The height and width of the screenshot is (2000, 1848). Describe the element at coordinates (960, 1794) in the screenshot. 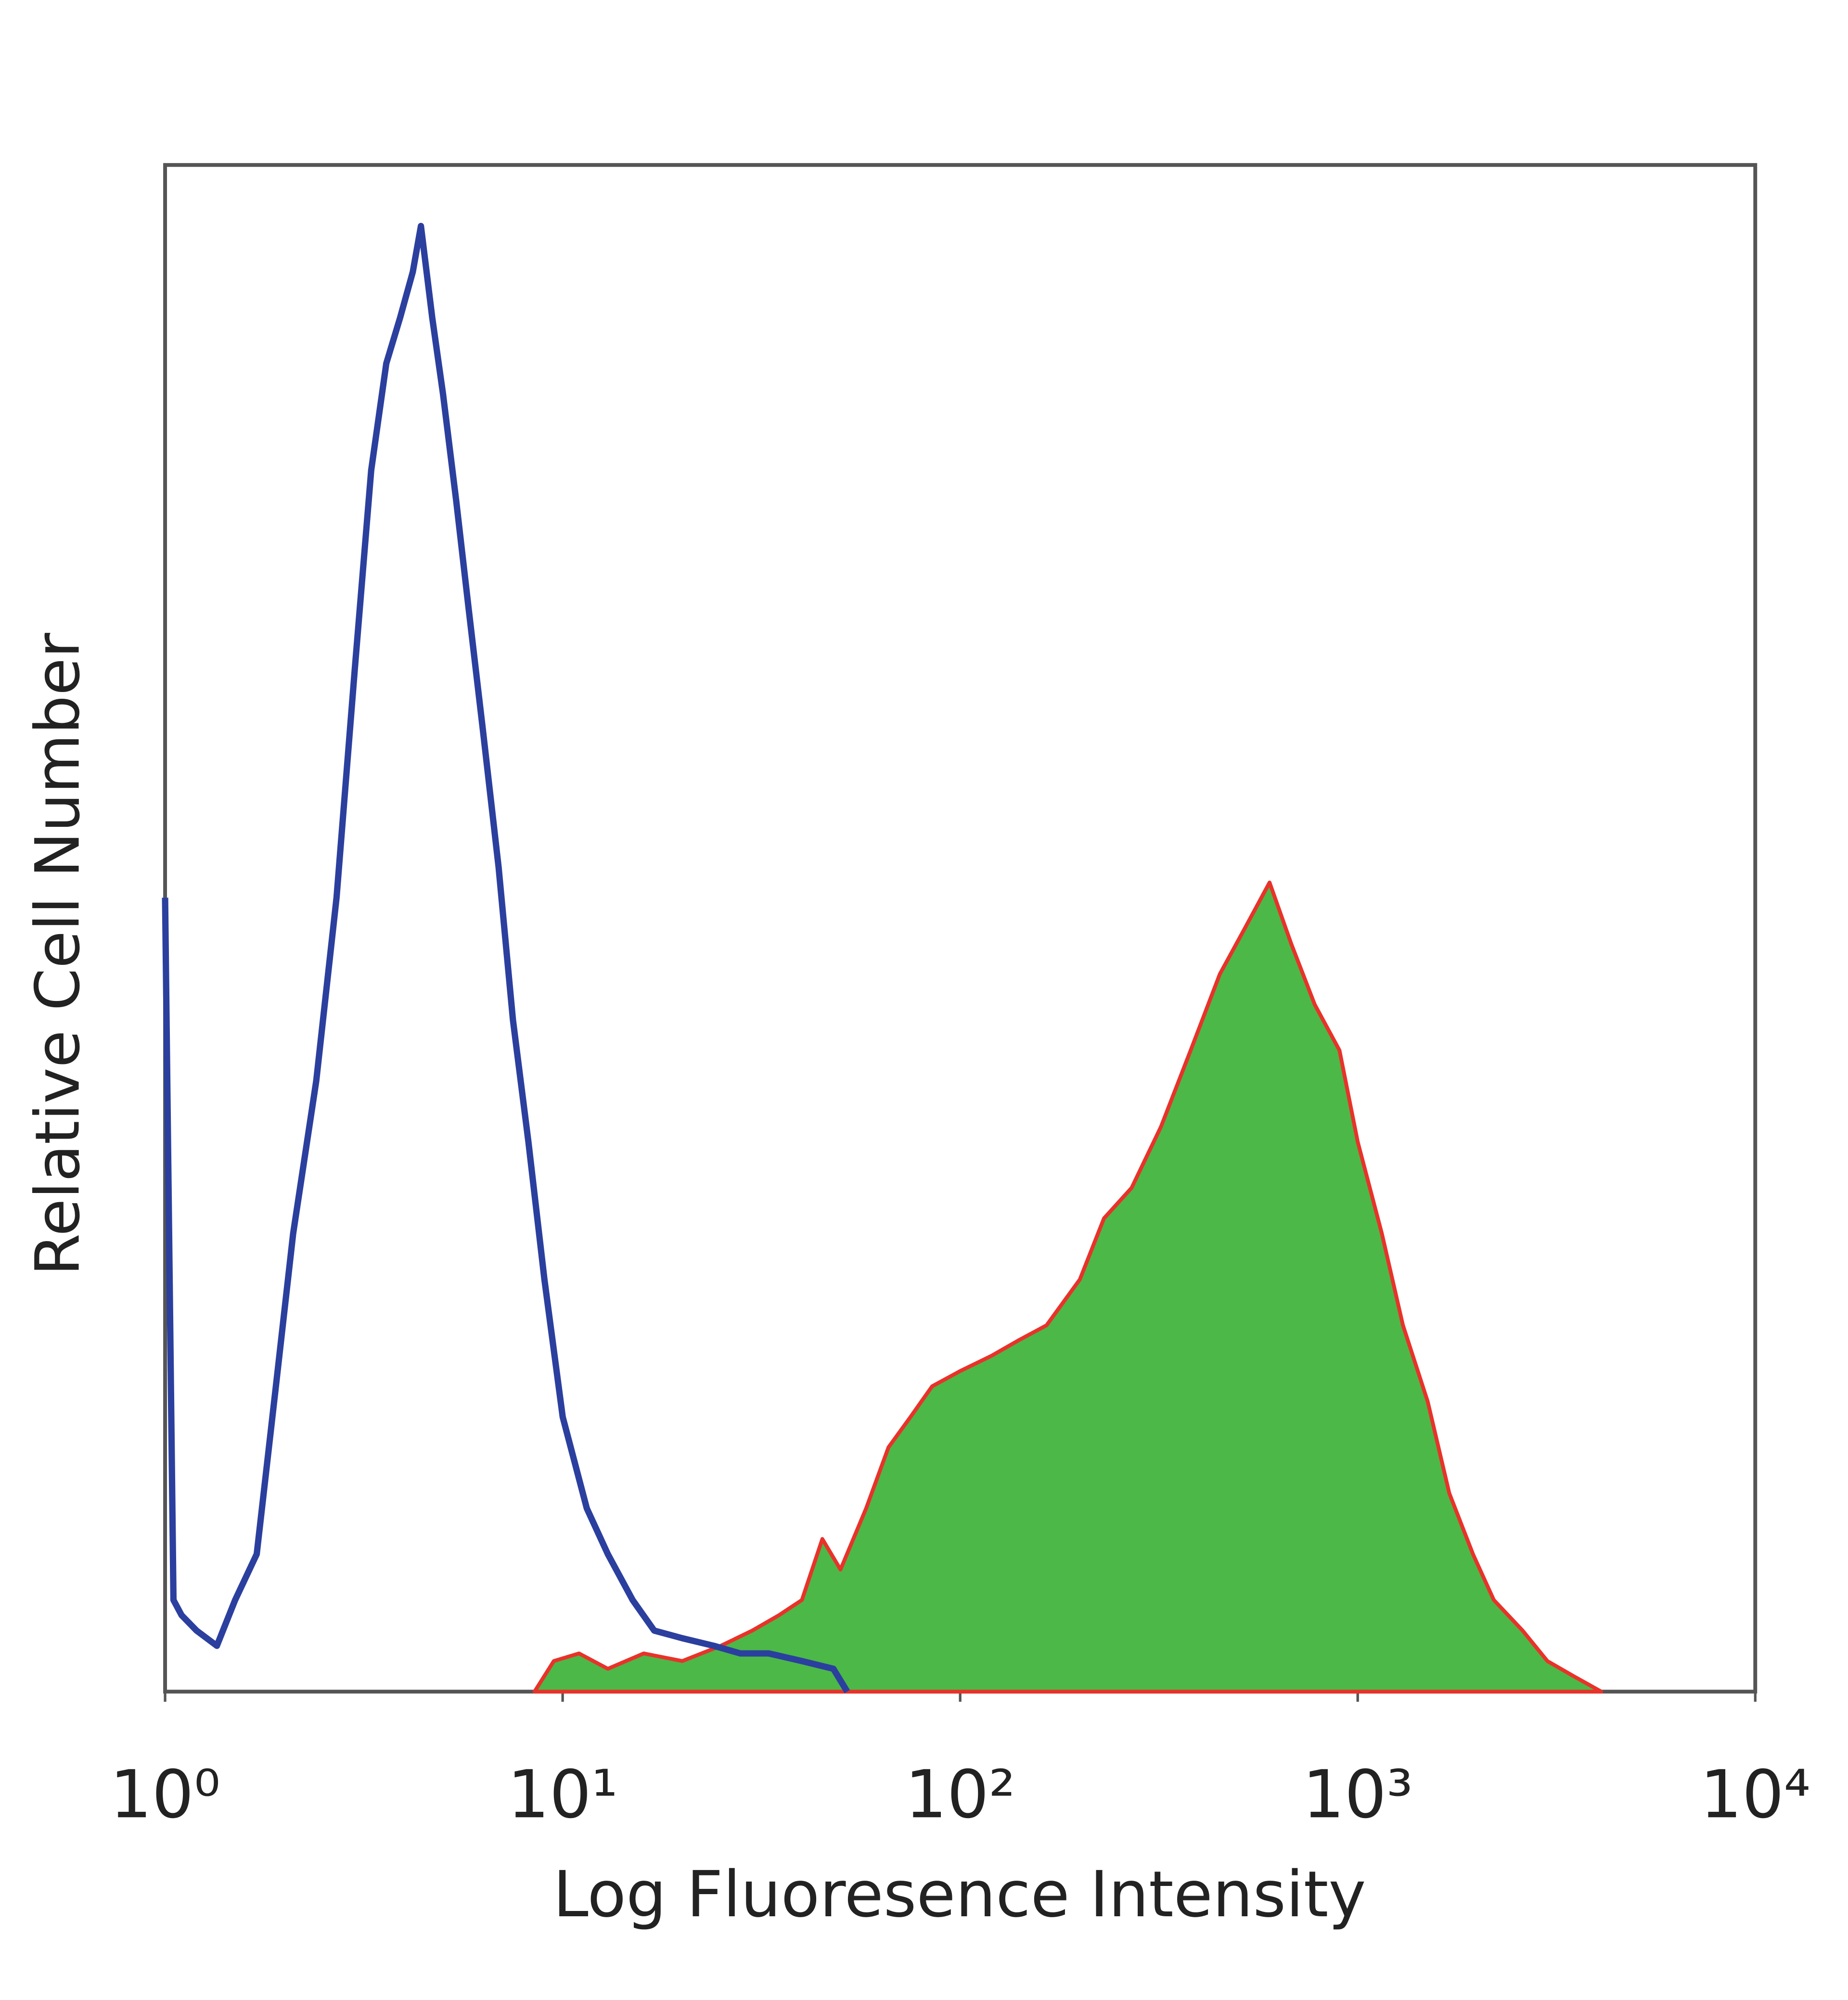

I see `x-tick-label: 10²` at that location.